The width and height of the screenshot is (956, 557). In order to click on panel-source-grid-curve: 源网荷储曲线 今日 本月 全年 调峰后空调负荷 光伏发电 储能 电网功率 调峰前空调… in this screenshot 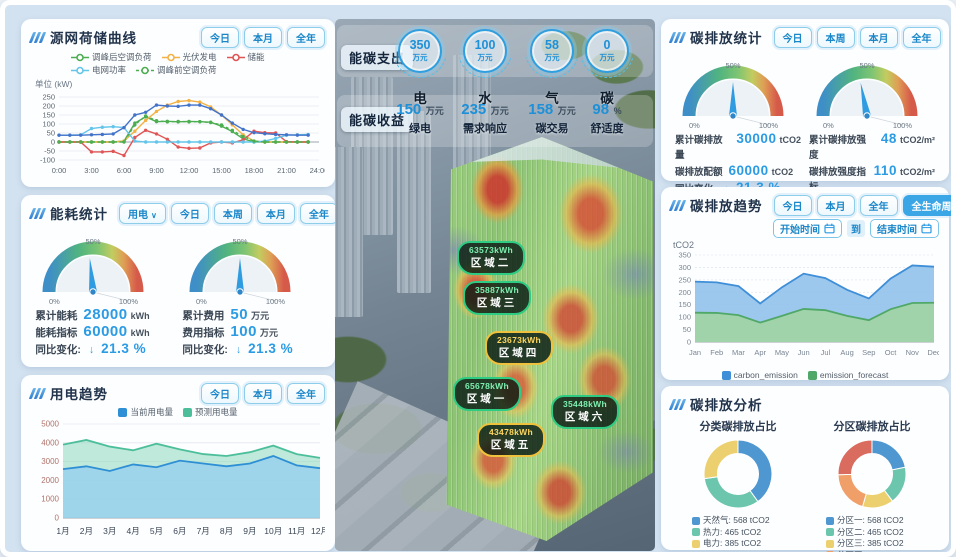, I will do `click(178, 103)`.